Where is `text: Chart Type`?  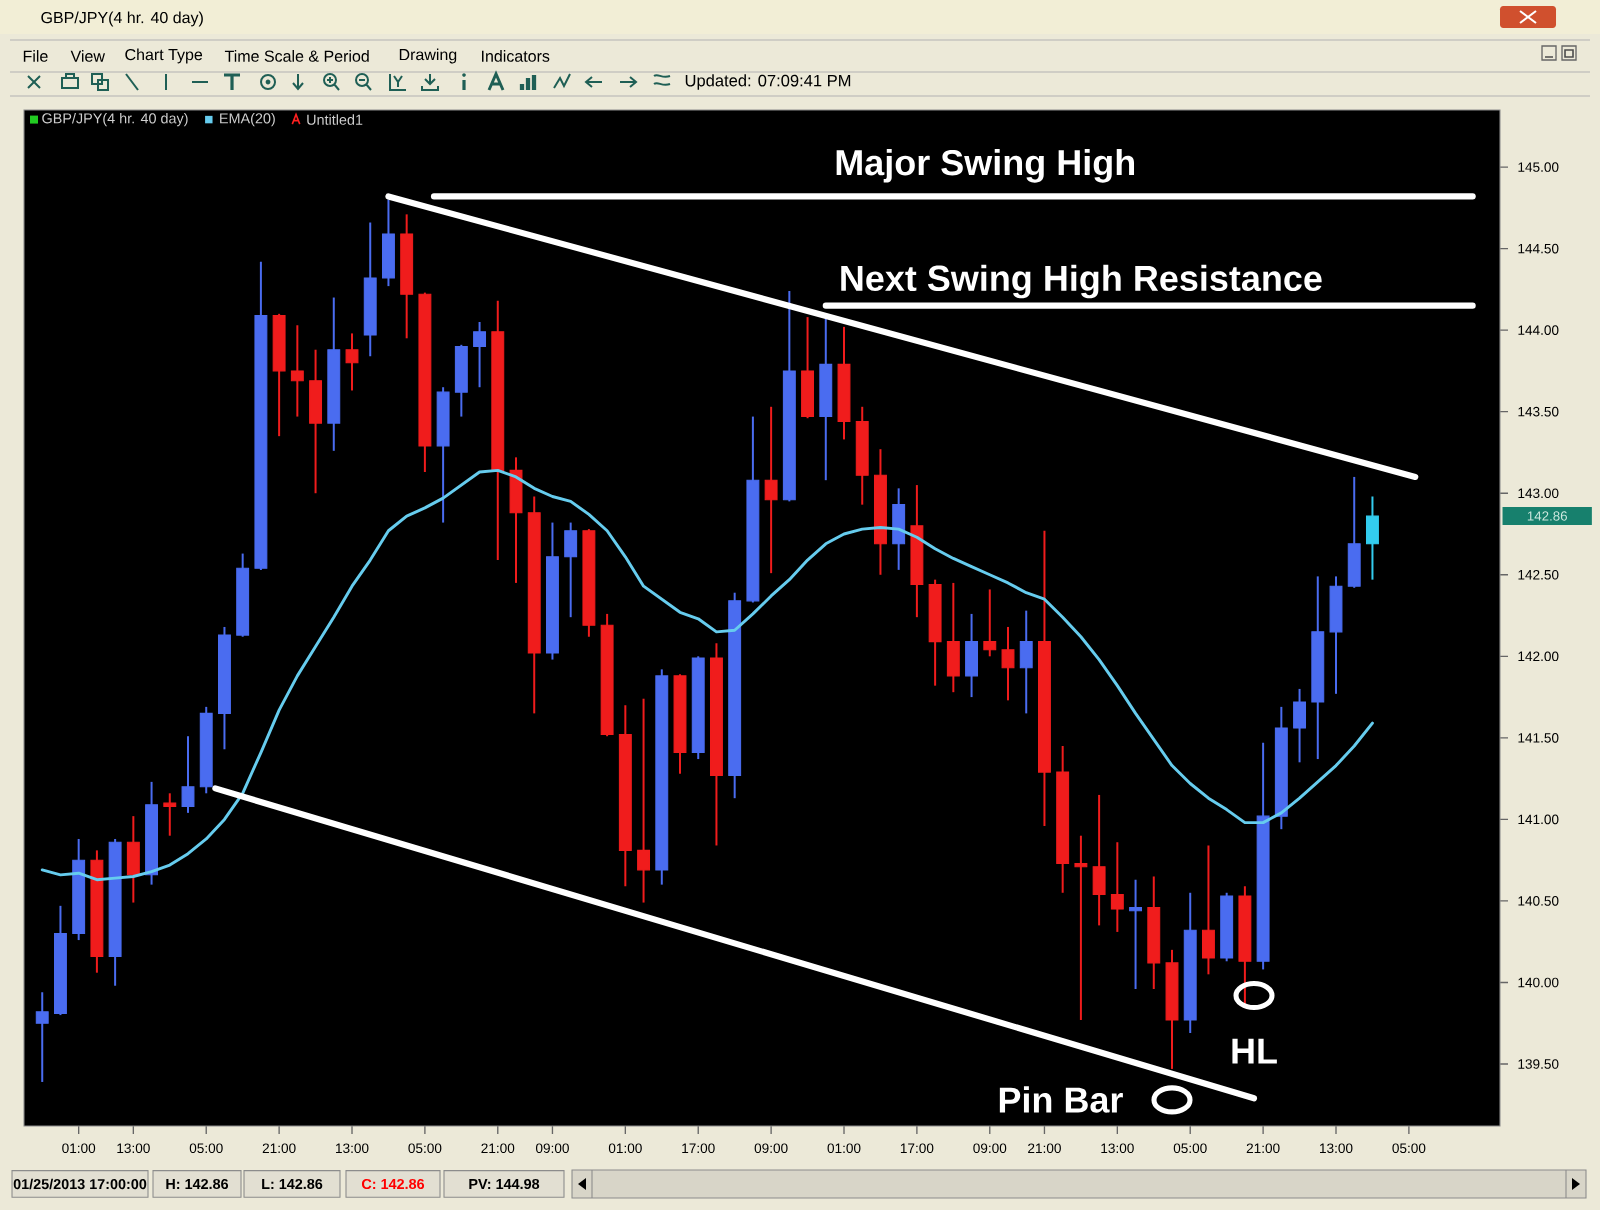
text: Chart Type is located at coordinates (164, 56).